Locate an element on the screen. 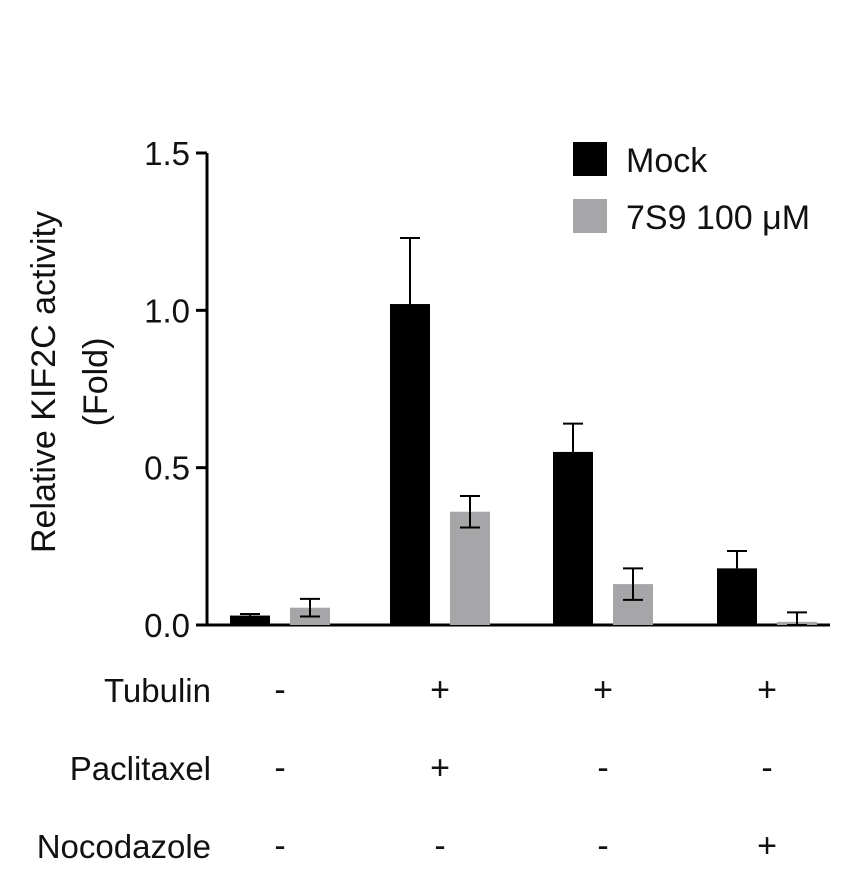 The height and width of the screenshot is (890, 861). treatment-label: Tubulin is located at coordinates (157, 690).